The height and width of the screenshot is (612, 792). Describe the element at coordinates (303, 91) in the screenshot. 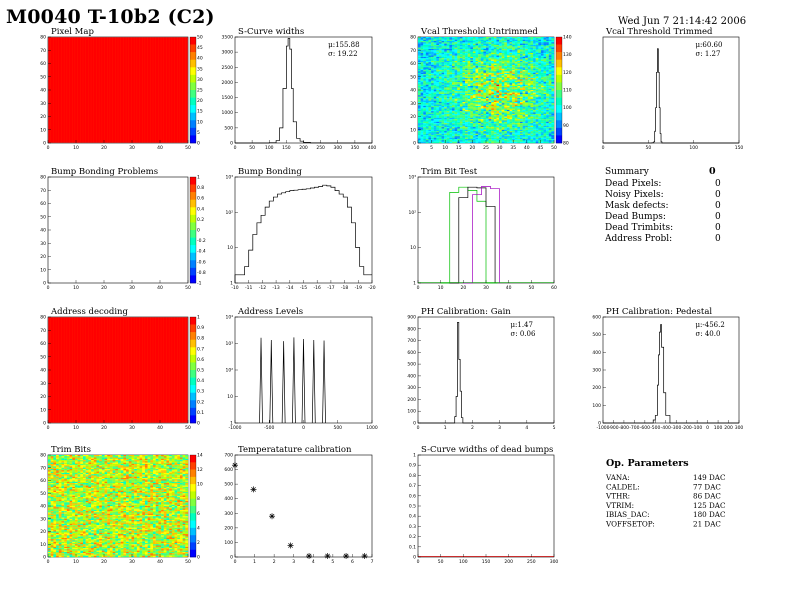

I see `scurve-widths-histogram` at that location.